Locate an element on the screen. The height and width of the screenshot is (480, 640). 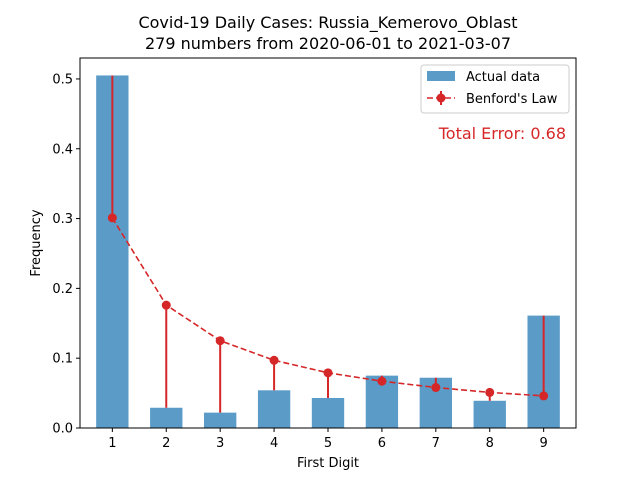
x-tick-label-9: 9 is located at coordinates (544, 443).